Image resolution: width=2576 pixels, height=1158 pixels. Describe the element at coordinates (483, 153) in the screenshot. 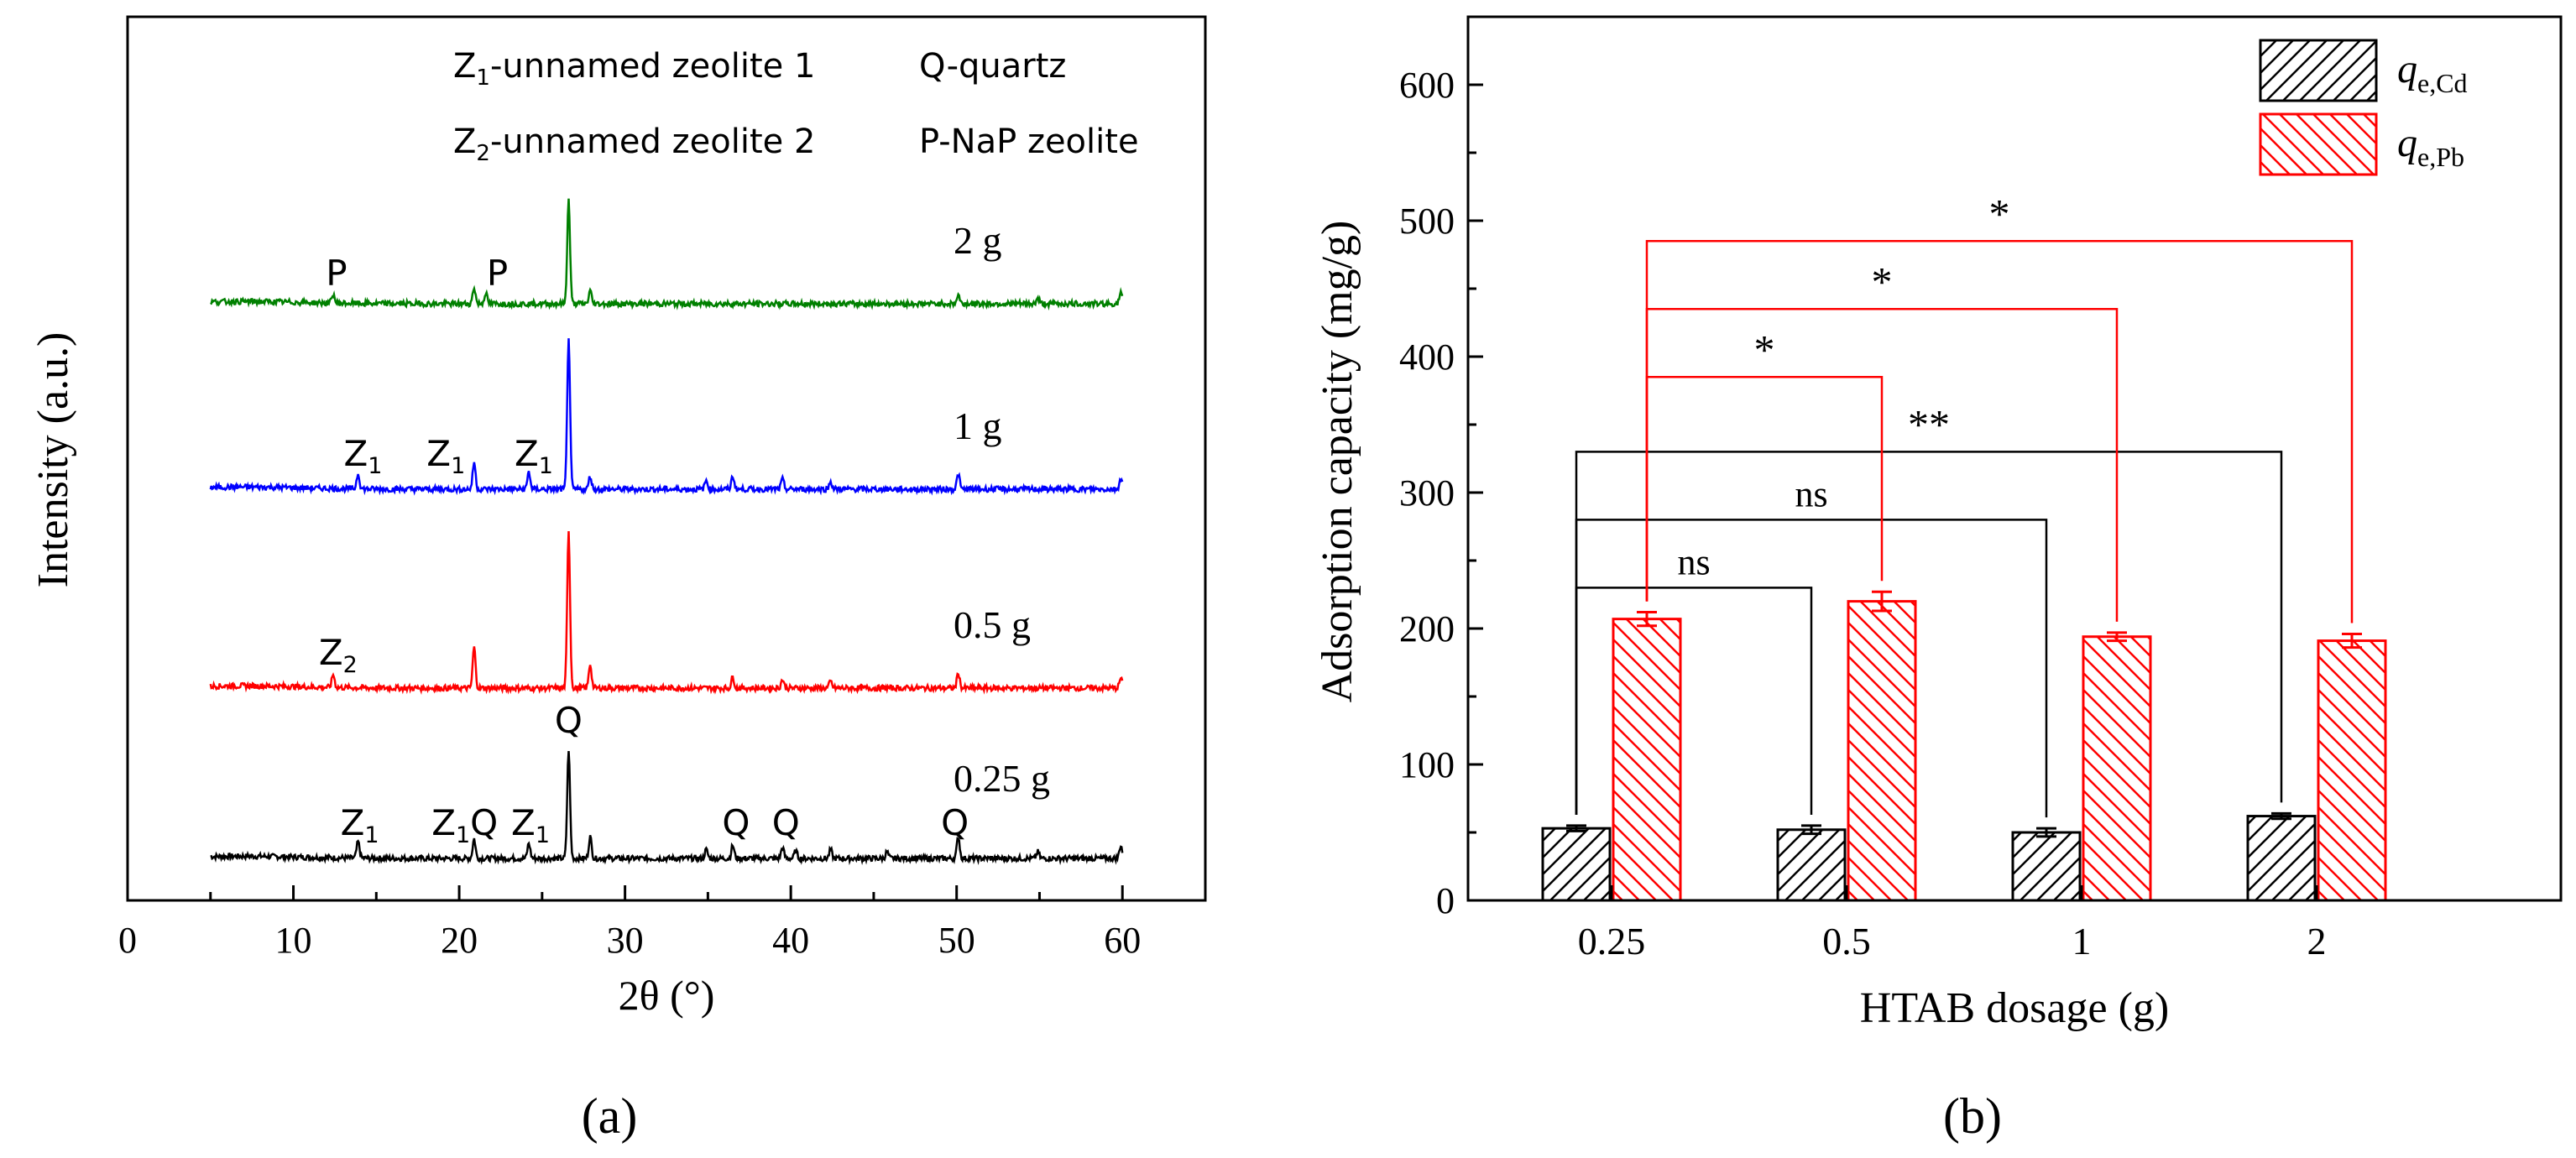

I see `legend-sub: 2` at that location.